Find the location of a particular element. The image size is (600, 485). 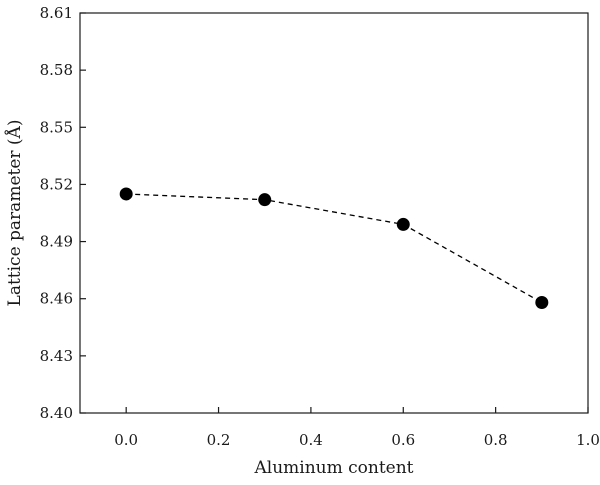

x-tick-label: 0.6 is located at coordinates (403, 440).